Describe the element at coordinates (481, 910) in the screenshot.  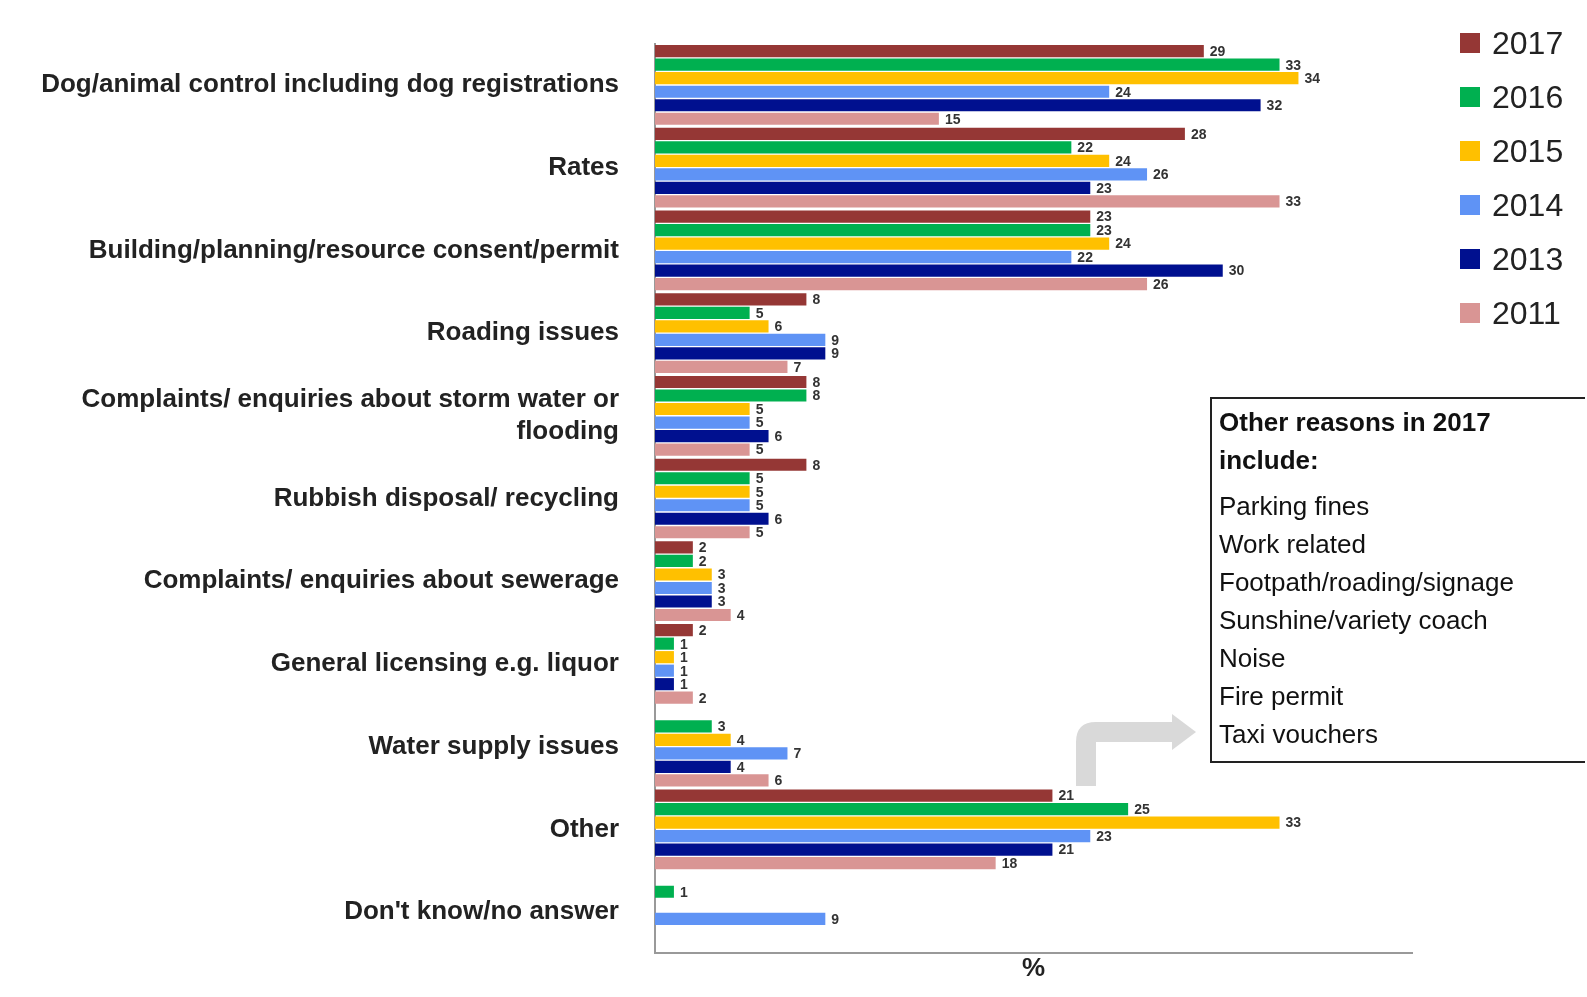
I see `y-tick-label: Don't know/no answer` at that location.